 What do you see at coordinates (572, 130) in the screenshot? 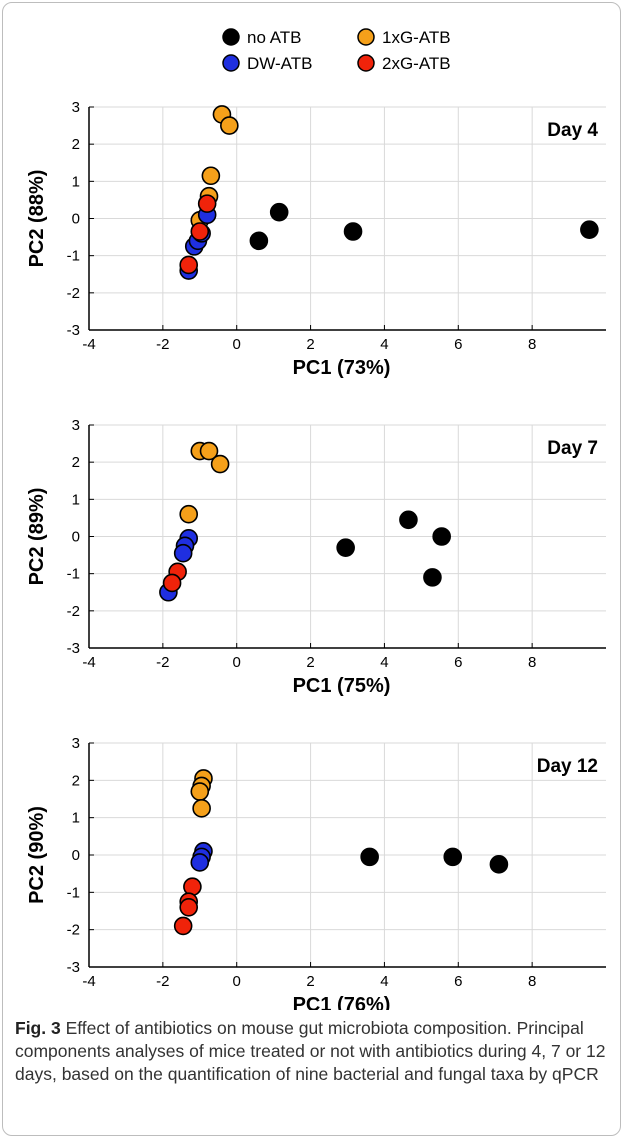
I see `panel-title: Day 4` at bounding box center [572, 130].